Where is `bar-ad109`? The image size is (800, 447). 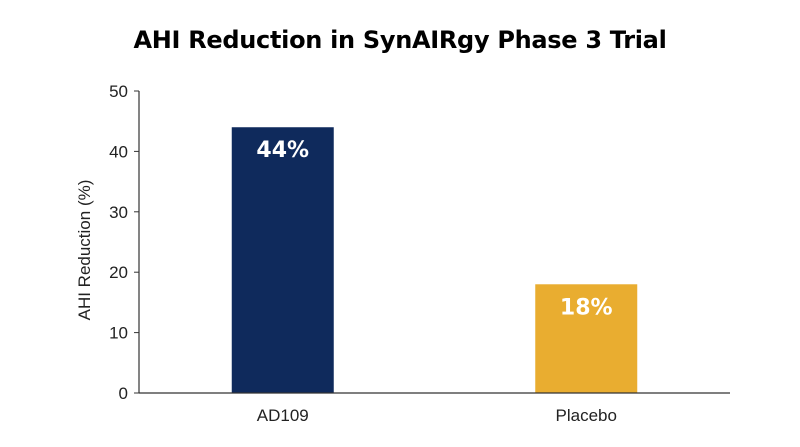 bar-ad109 is located at coordinates (282, 260).